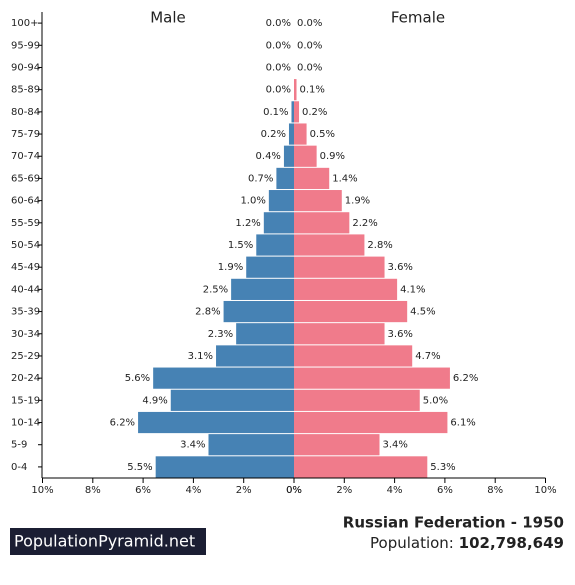 This screenshot has width=575, height=585. What do you see at coordinates (442, 467) in the screenshot?
I see `value-label: 5.3%` at bounding box center [442, 467].